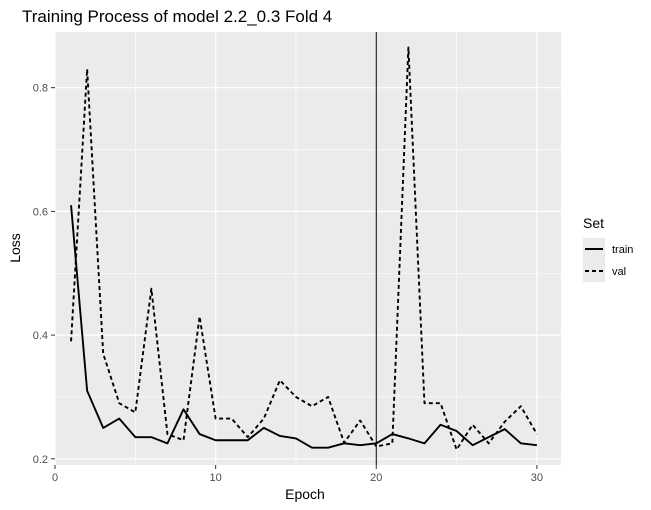  Describe the element at coordinates (619, 272) in the screenshot. I see `legend-label-val: val` at that location.